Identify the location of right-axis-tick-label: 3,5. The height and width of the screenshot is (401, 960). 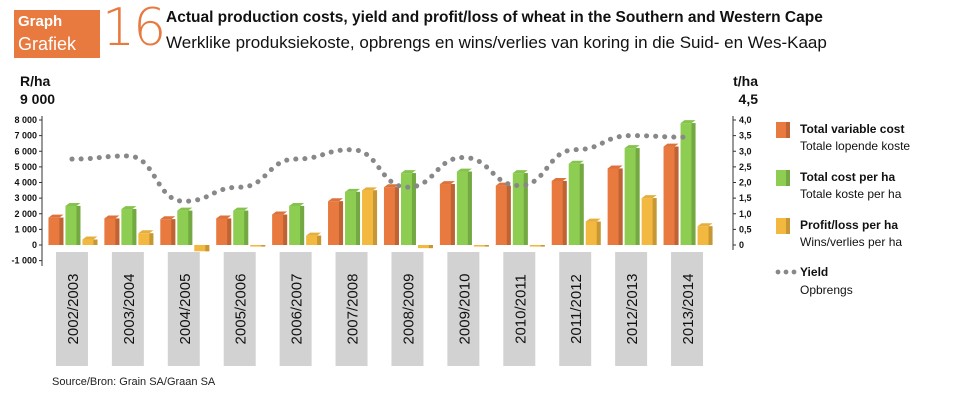
(745, 136).